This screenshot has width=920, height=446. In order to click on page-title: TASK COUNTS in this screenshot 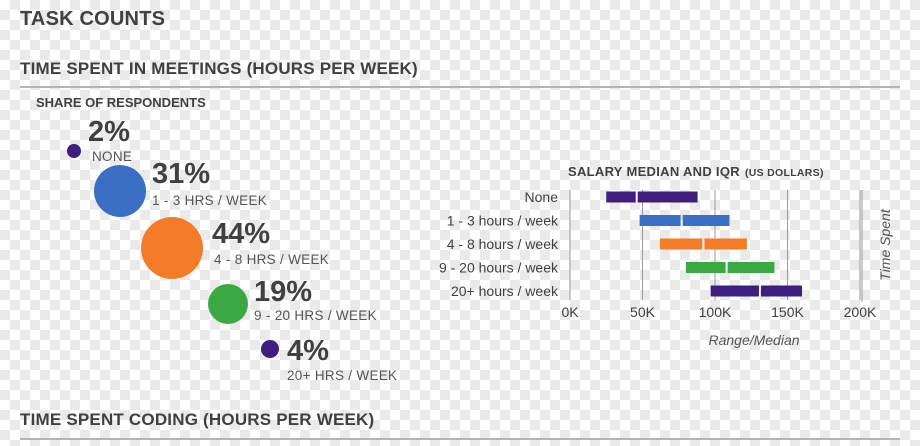, I will do `click(93, 19)`.